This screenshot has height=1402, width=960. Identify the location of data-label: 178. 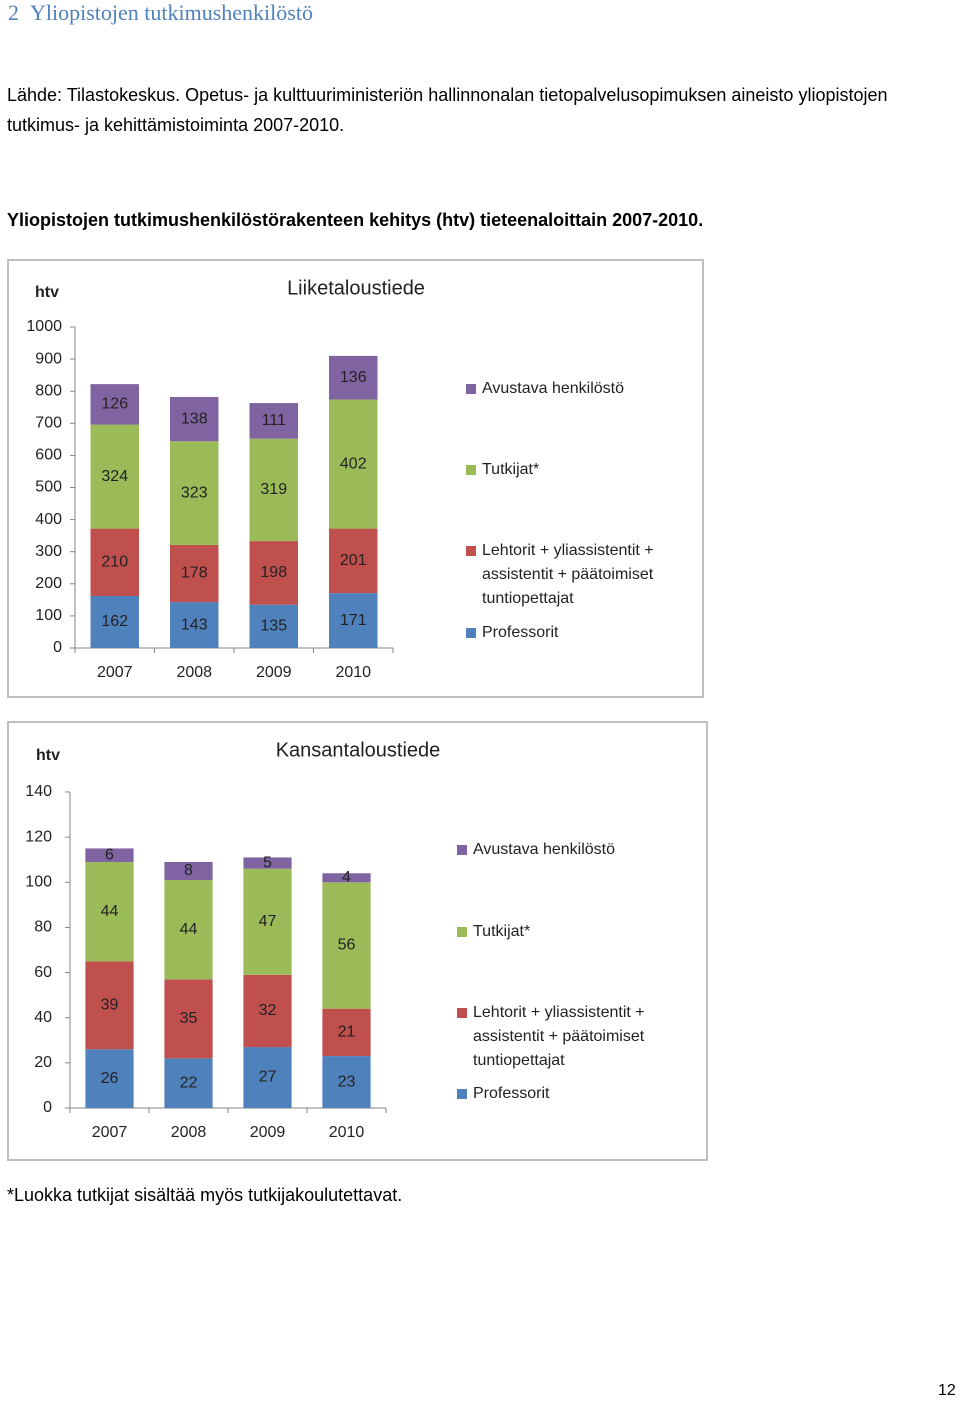
(194, 573).